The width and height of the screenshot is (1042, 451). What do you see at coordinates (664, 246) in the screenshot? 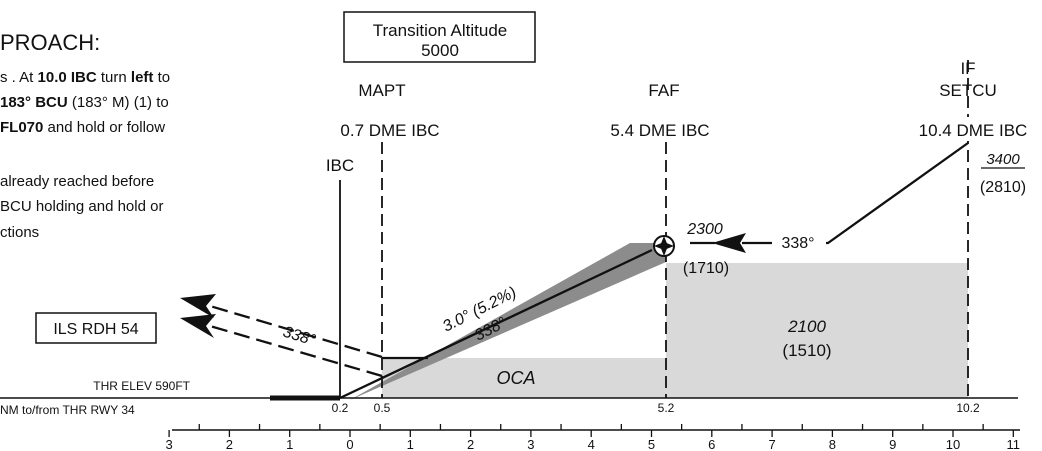
I see `faf-symbol` at bounding box center [664, 246].